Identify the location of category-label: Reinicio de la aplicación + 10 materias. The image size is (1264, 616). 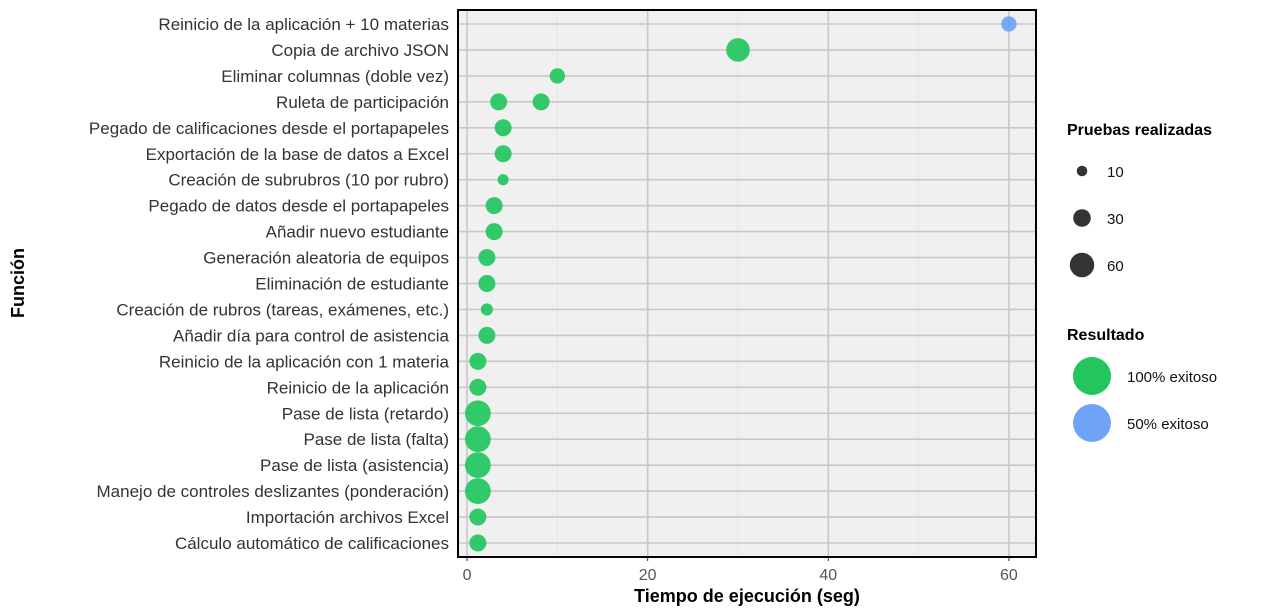
(303, 24).